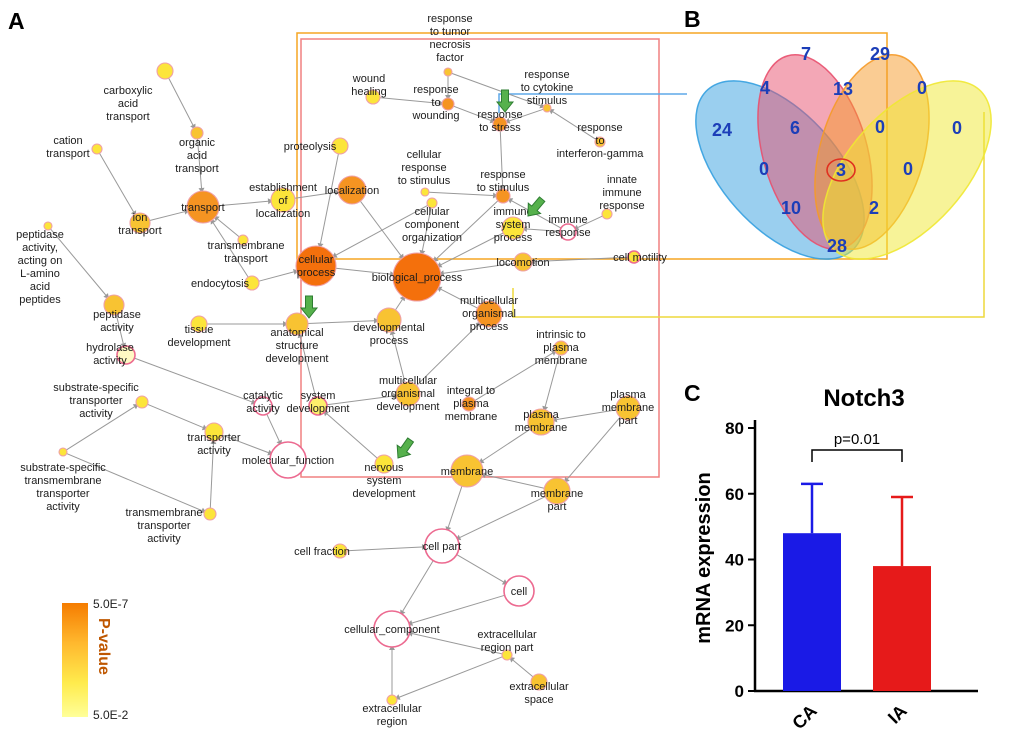  Describe the element at coordinates (417, 277) in the screenshot. I see `go-node-biological_process` at that location.